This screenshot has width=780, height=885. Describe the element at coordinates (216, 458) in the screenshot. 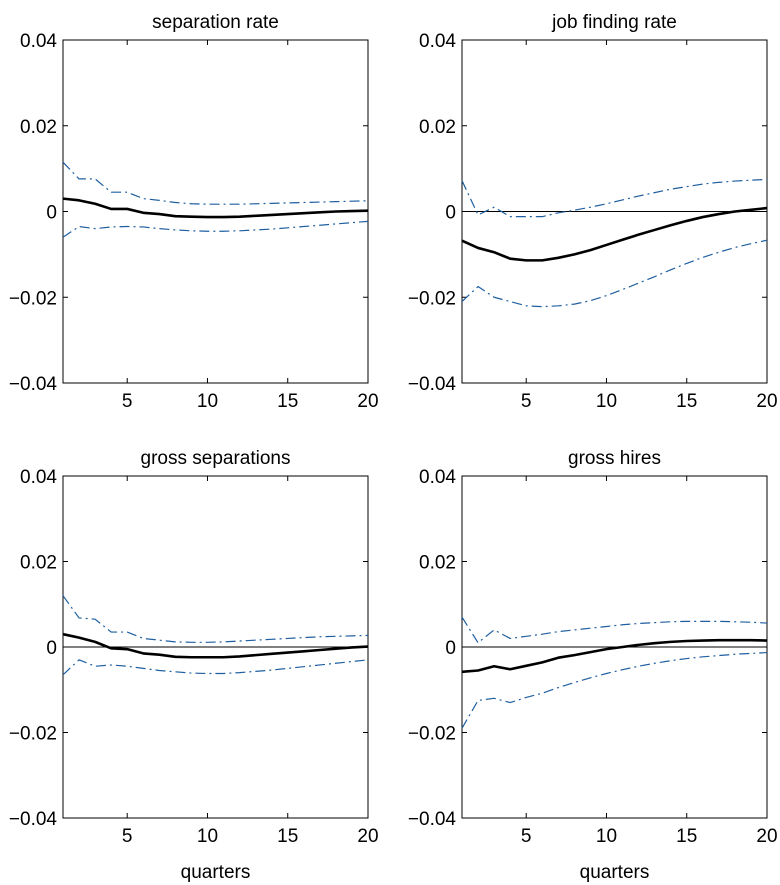

I see `panel-title: gross separations` at that location.